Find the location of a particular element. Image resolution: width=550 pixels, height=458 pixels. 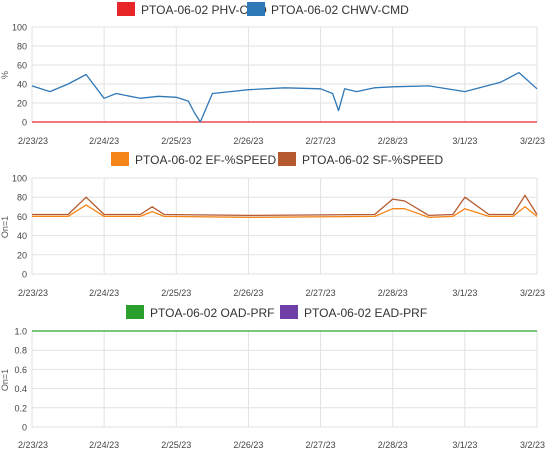

legend-label: PTOA-06-02 EAD-PRF is located at coordinates (365, 313).